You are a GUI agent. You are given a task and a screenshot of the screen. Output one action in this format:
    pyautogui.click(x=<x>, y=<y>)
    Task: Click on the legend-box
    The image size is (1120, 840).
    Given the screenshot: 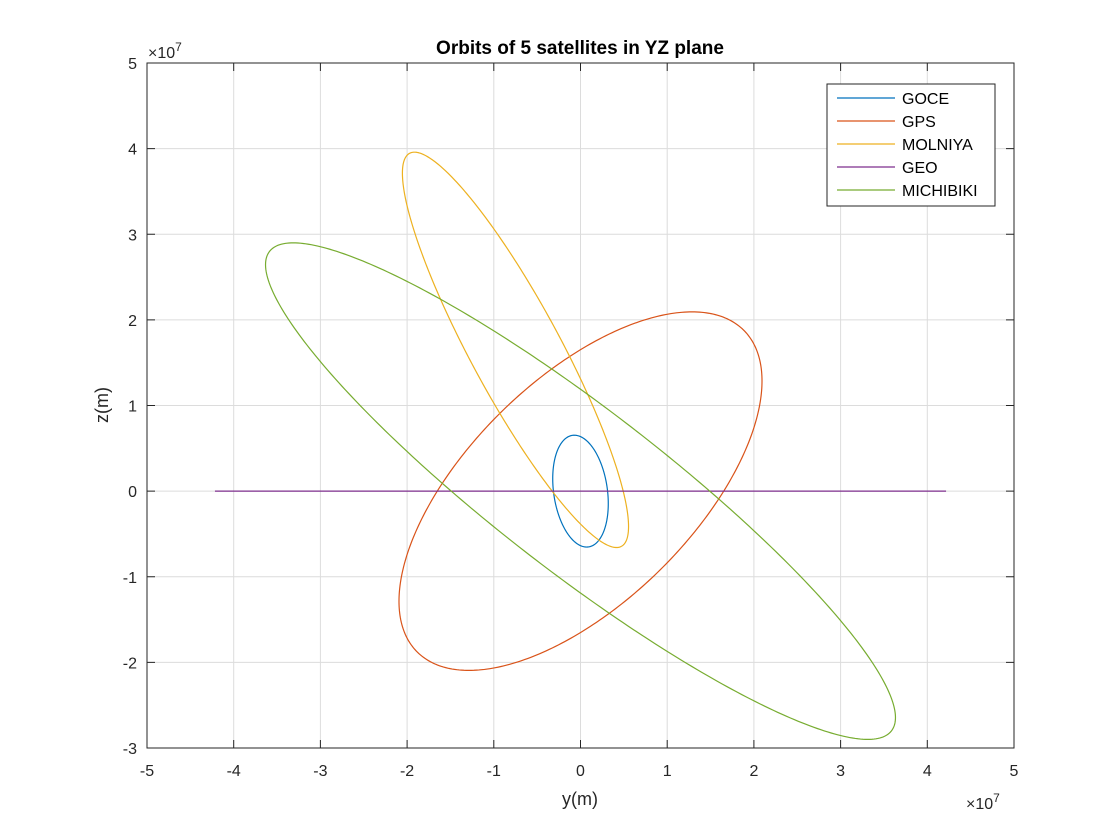 What is the action you would take?
    pyautogui.click(x=911, y=145)
    